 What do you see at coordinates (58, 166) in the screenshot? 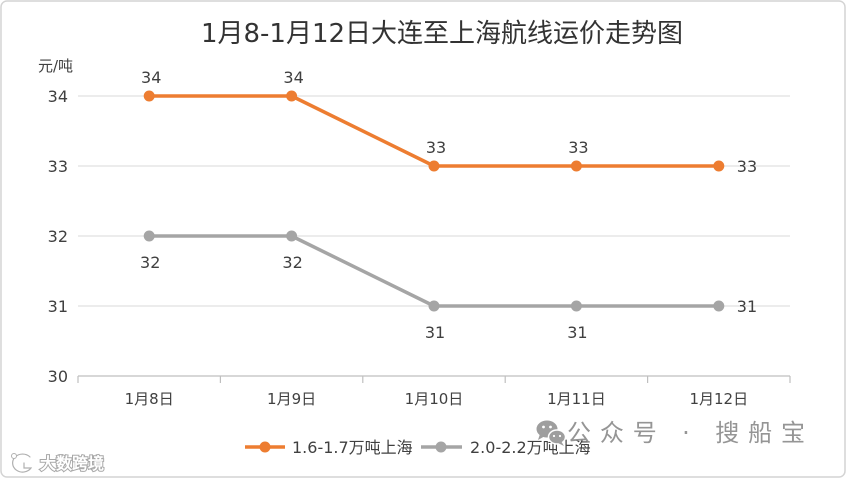
I see `y-tick-label: 33` at bounding box center [58, 166].